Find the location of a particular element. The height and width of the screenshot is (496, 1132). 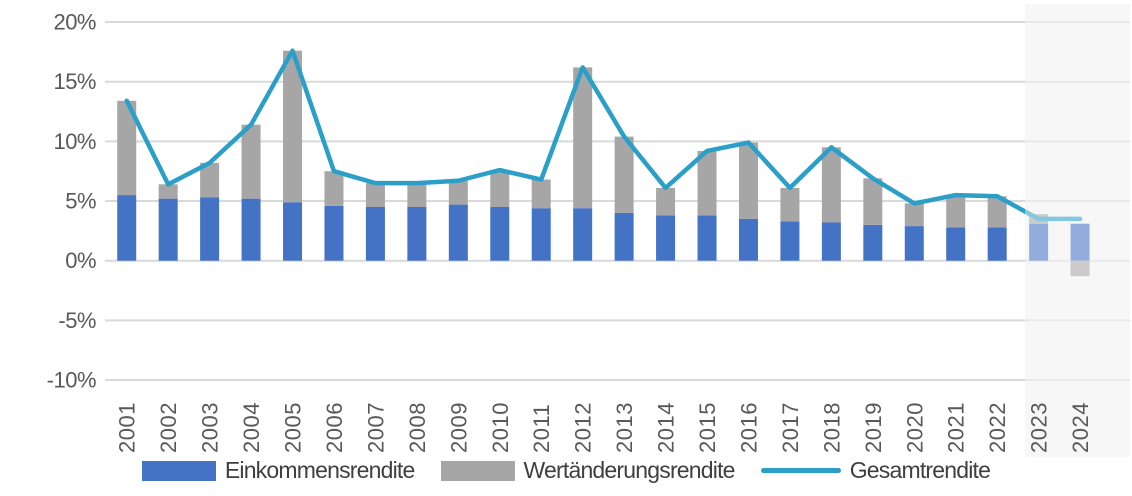

x-tick-label-2010: 2010 is located at coordinates (500, 427).